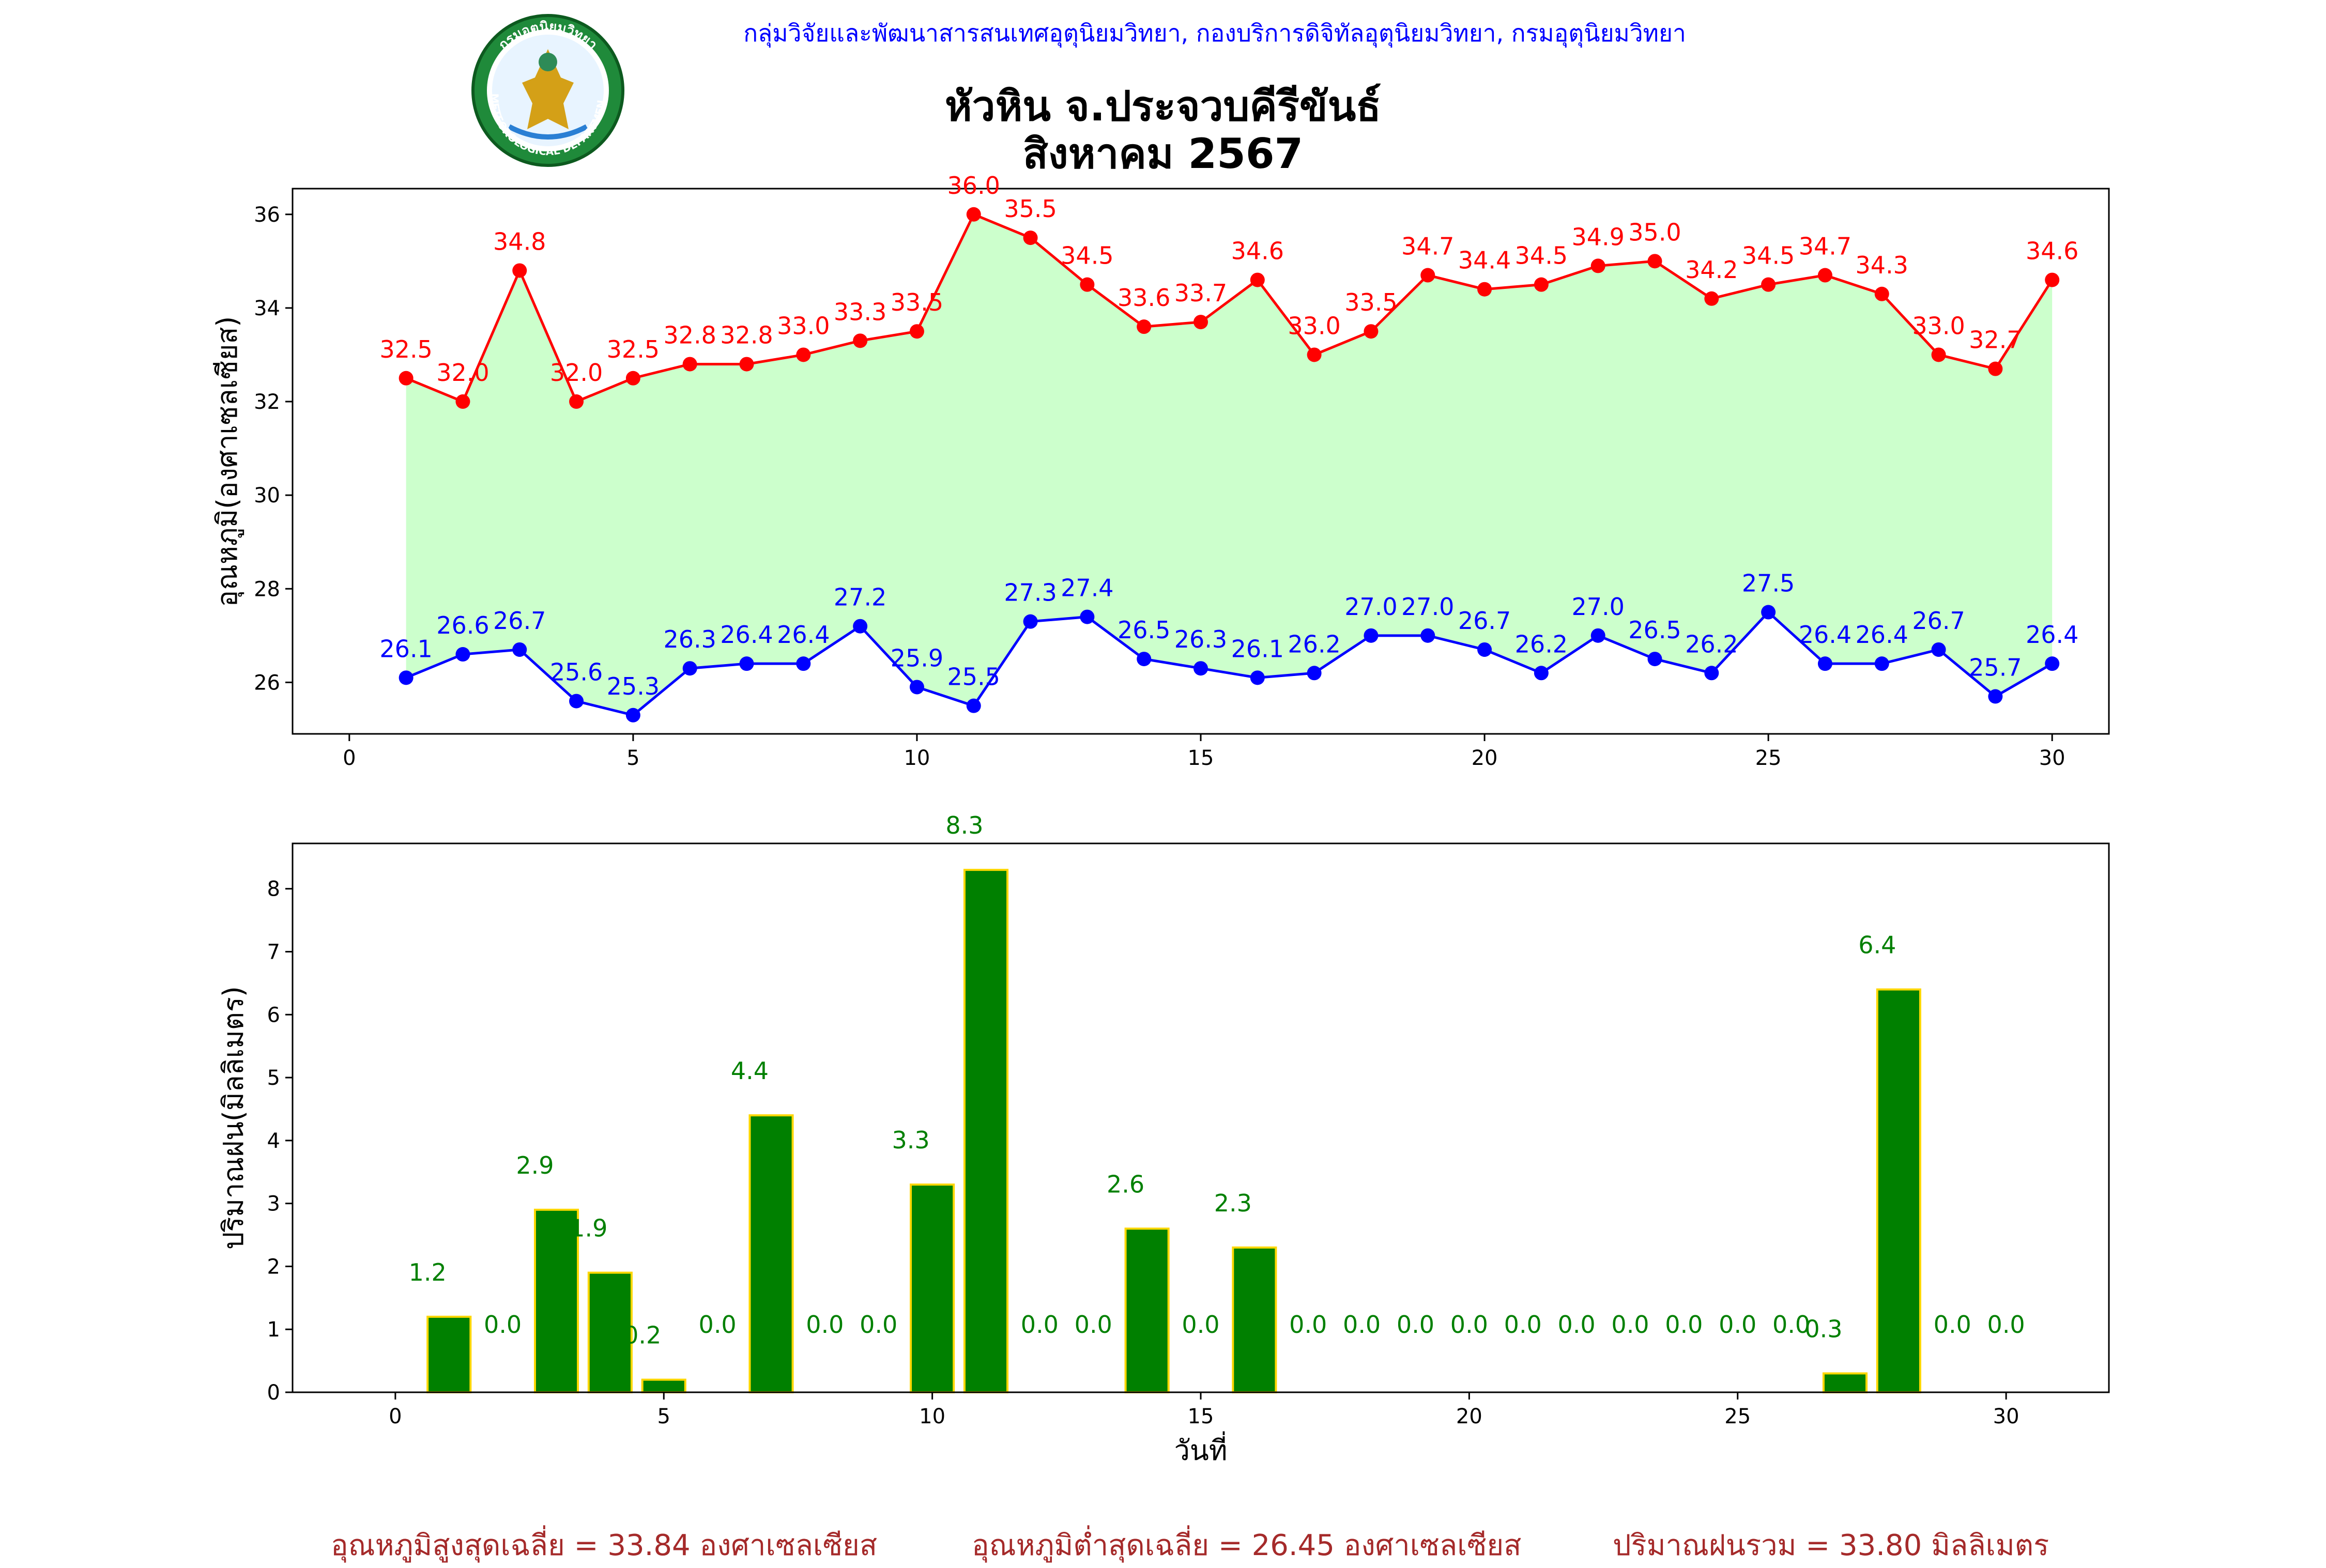  I want to click on rainfall-label: 2.9, so click(535, 1165).